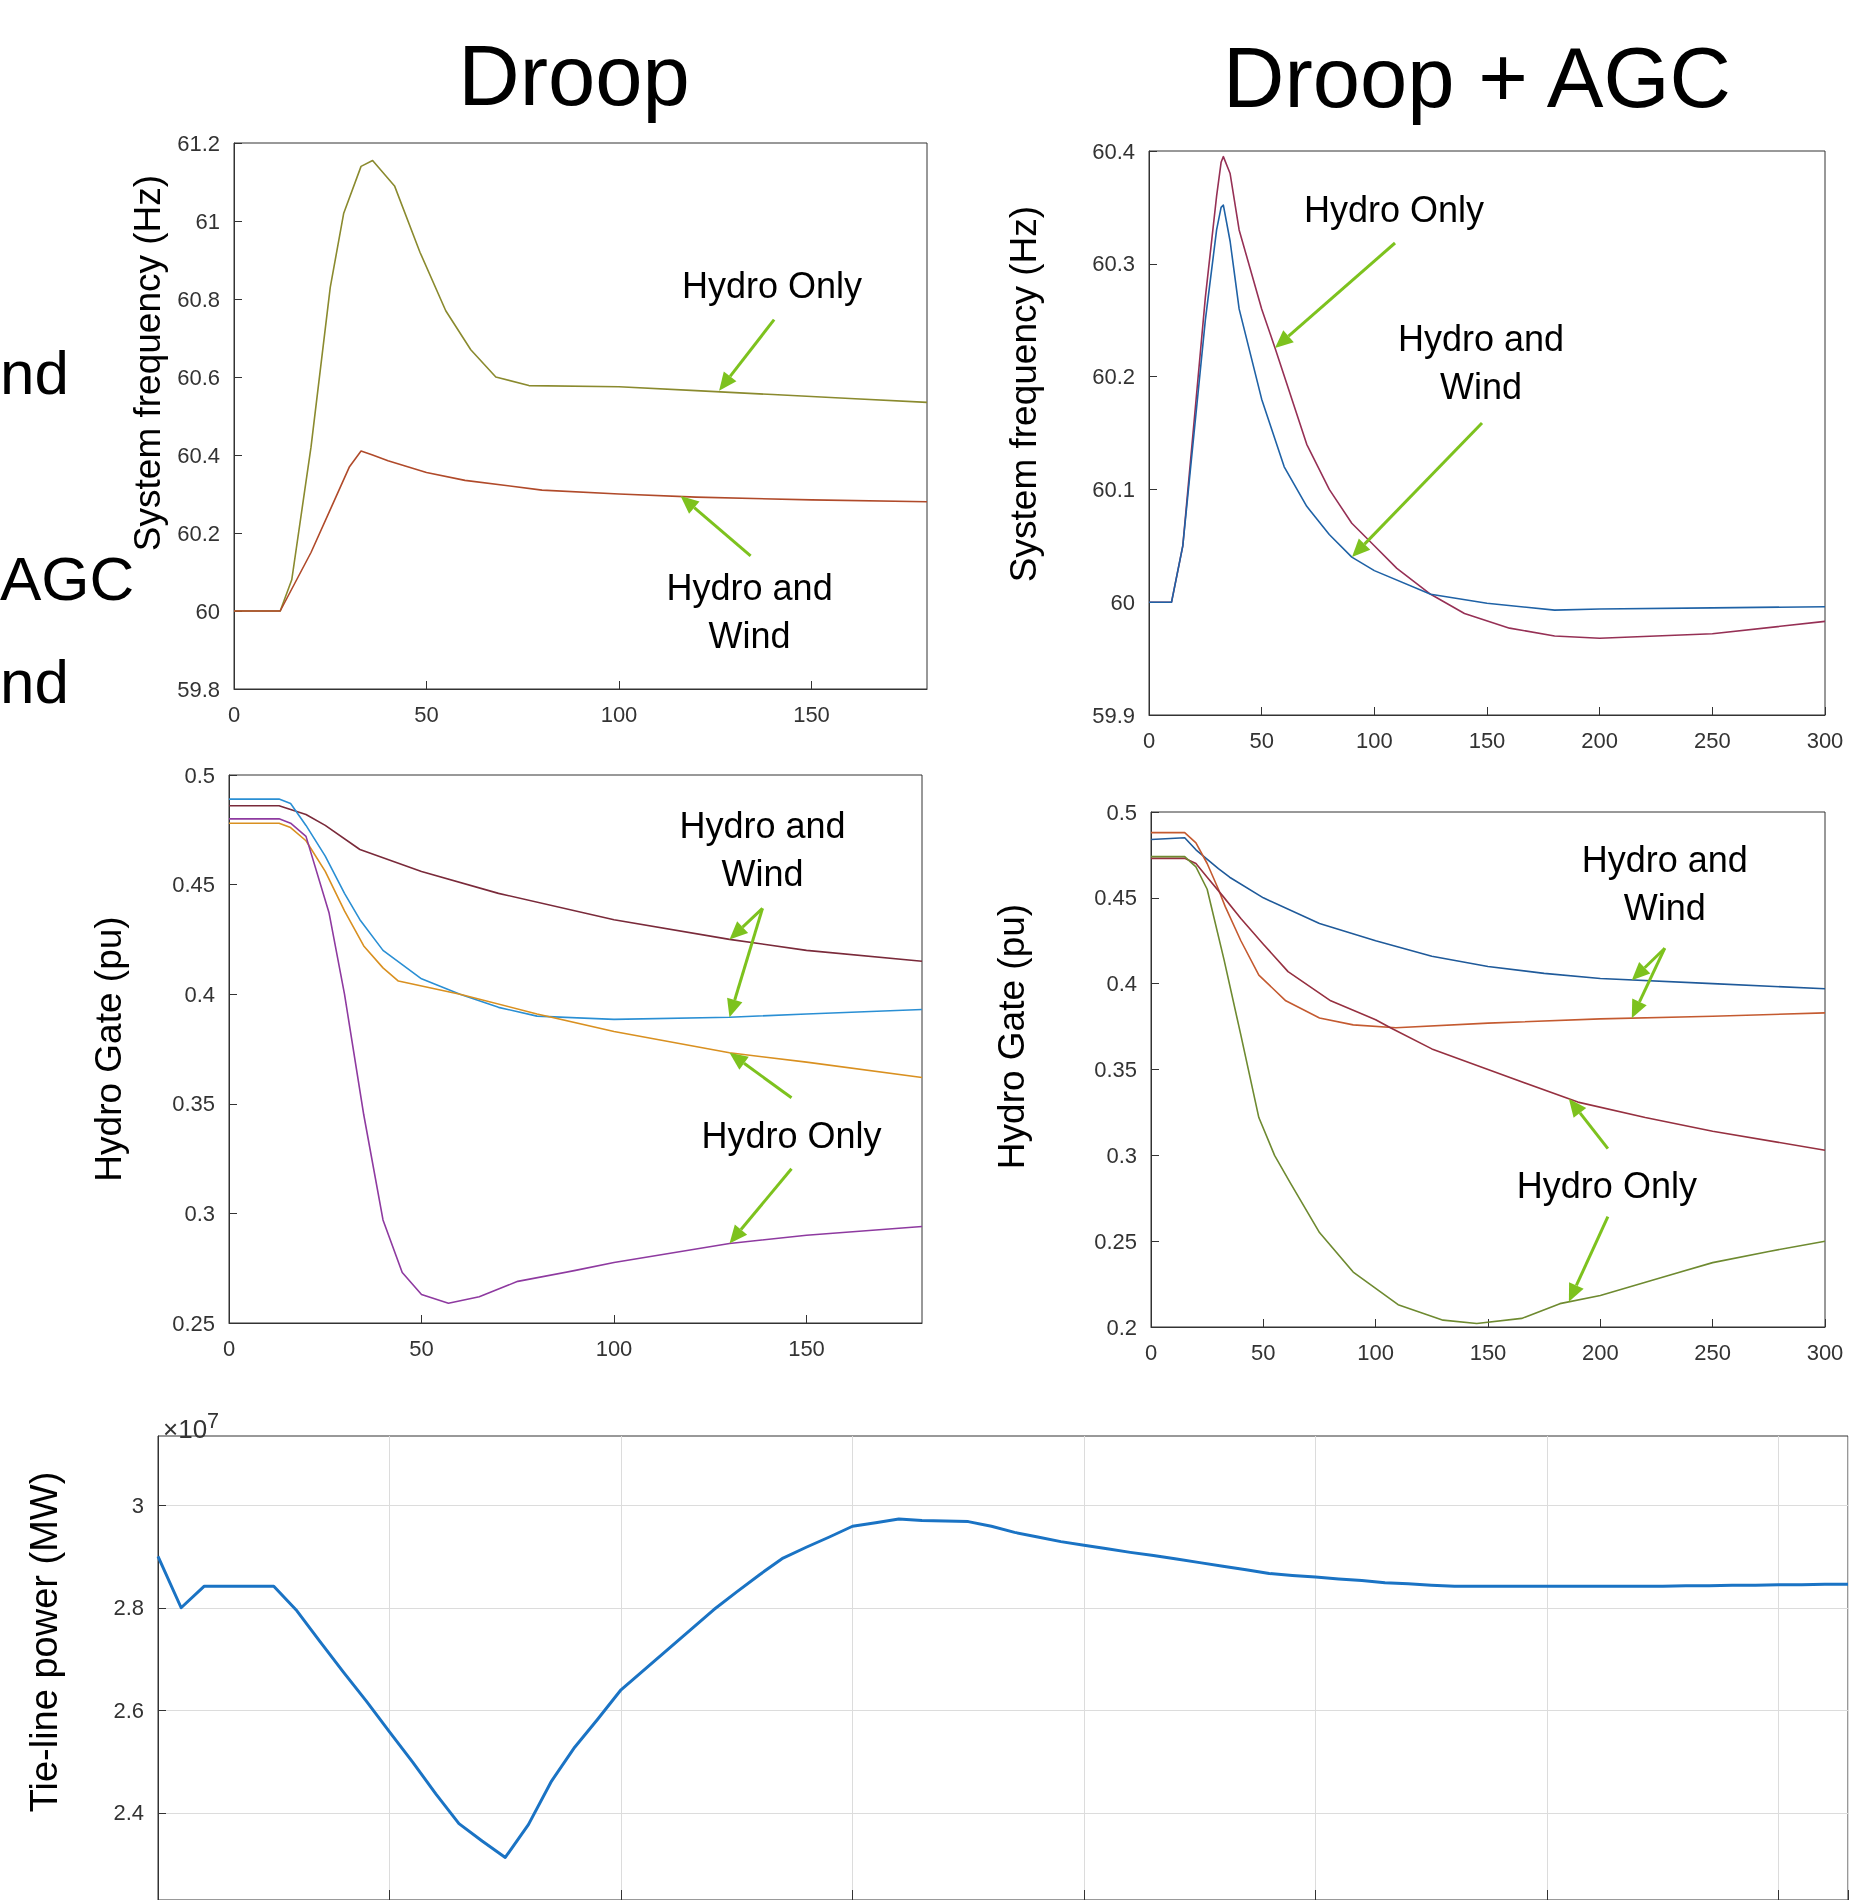  I want to click on y-tick-label: 0.2, so click(1121, 1327).